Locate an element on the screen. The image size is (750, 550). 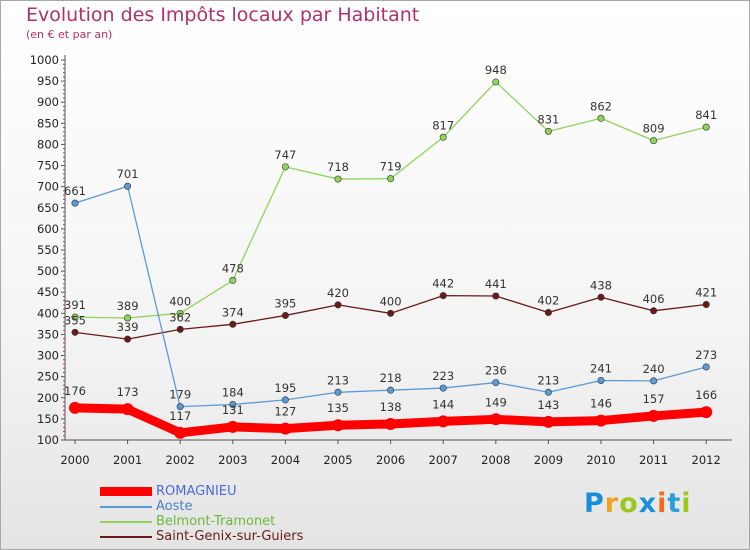
y-tick-label: 150 is located at coordinates (48, 419).